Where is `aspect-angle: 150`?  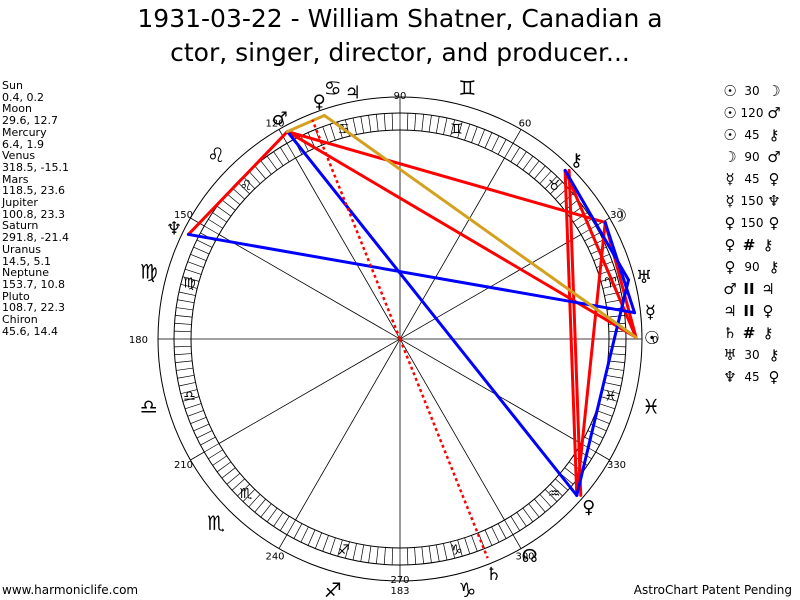
aspect-angle: 150 is located at coordinates (752, 223).